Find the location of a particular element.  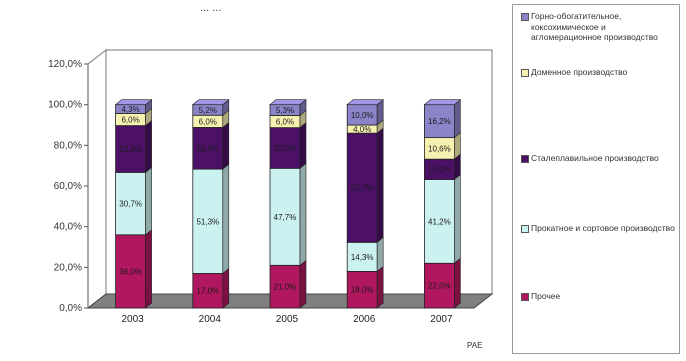

x-category-label: 2005 is located at coordinates (287, 319).